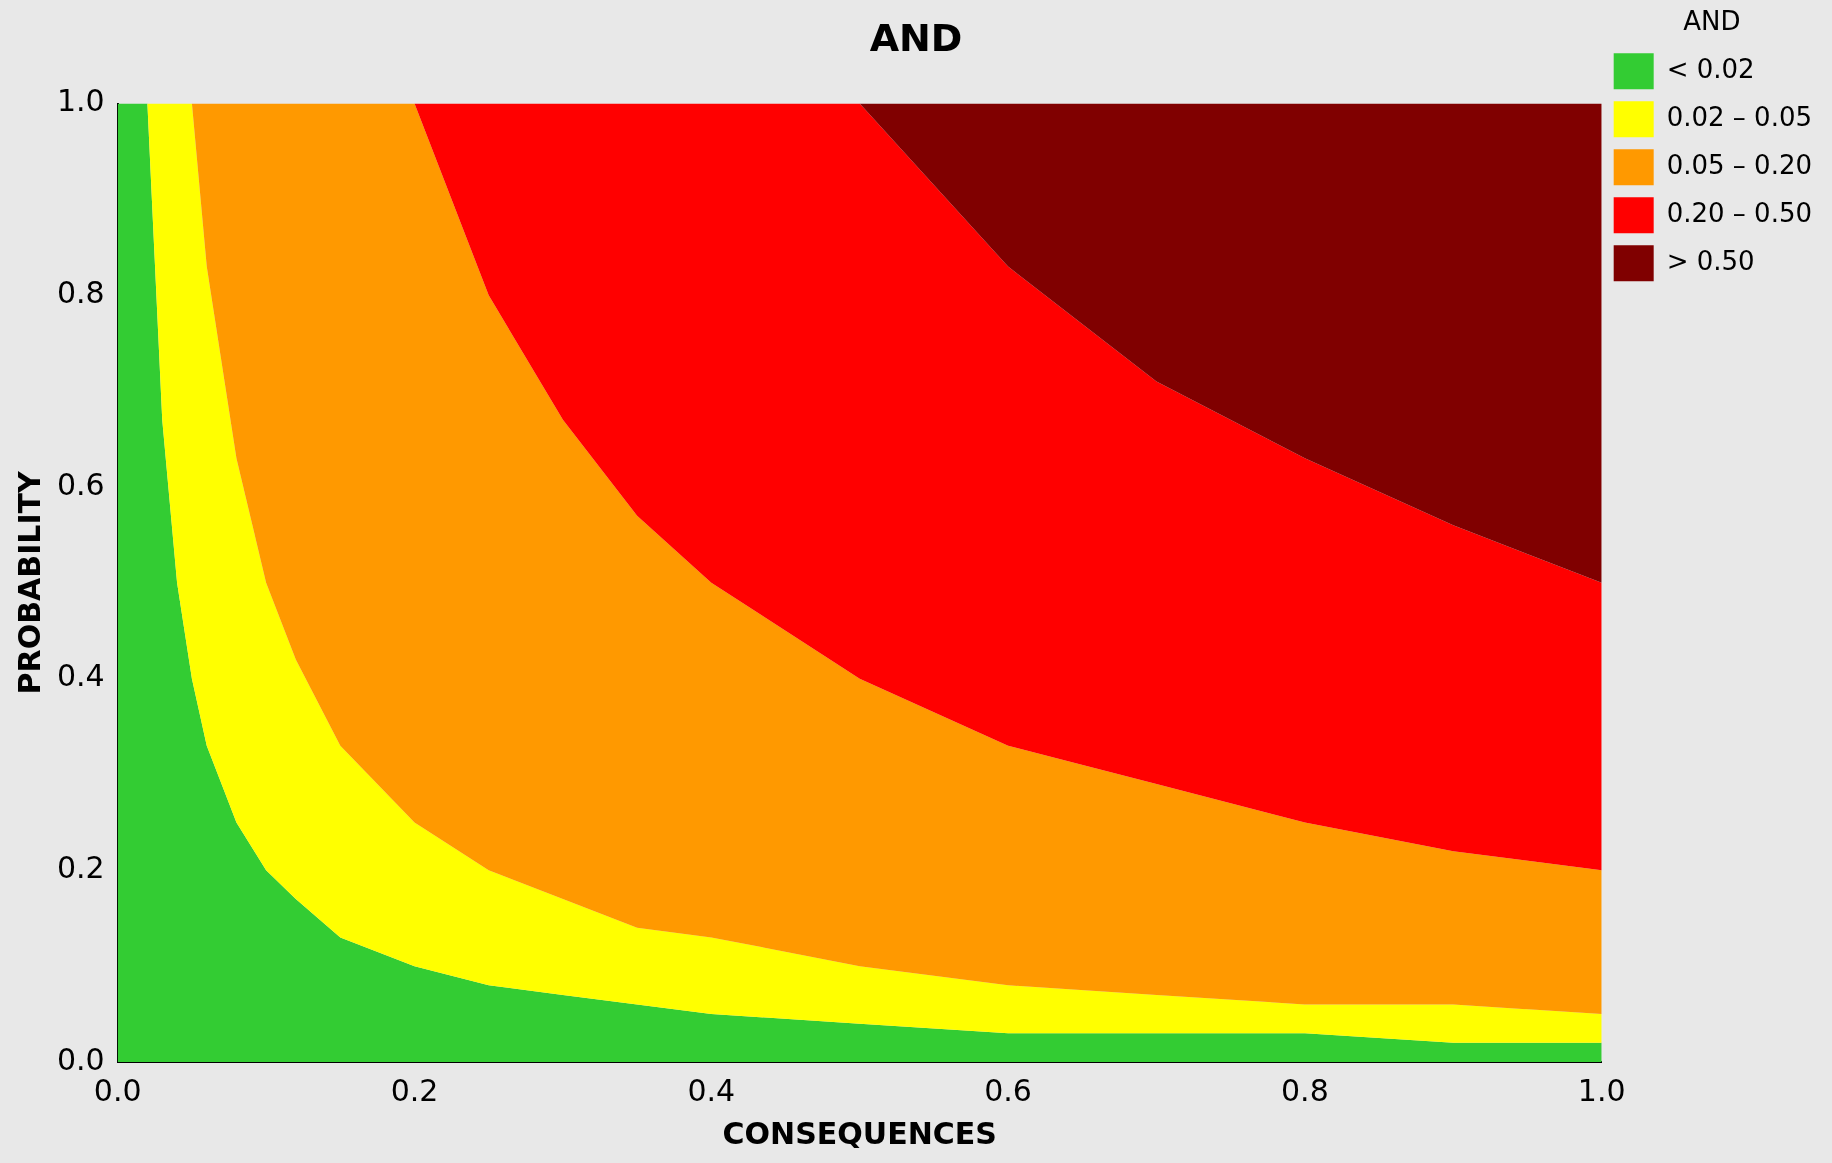  I want to click on x-tick-label: 0.6, so click(1008, 1090).